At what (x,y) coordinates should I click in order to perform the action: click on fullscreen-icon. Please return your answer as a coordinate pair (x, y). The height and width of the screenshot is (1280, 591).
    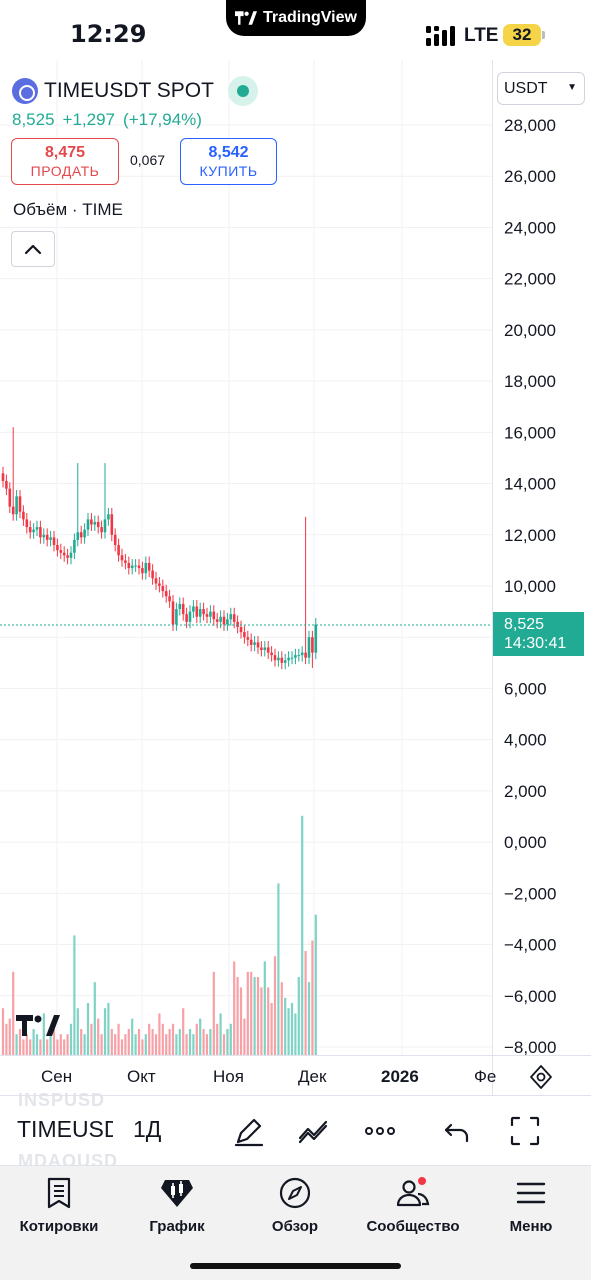
    Looking at the image, I should click on (525, 1131).